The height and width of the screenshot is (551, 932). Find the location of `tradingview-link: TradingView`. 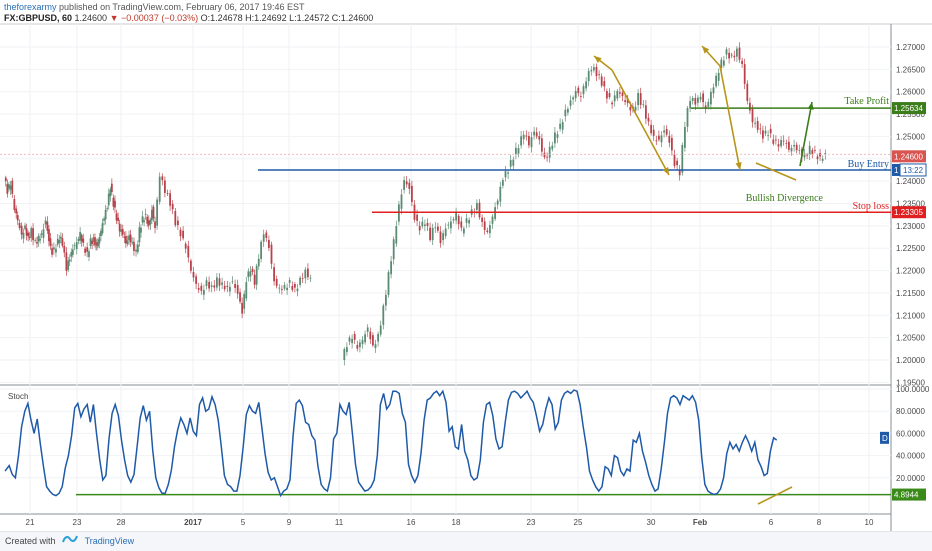

tradingview-link: TradingView is located at coordinates (109, 541).